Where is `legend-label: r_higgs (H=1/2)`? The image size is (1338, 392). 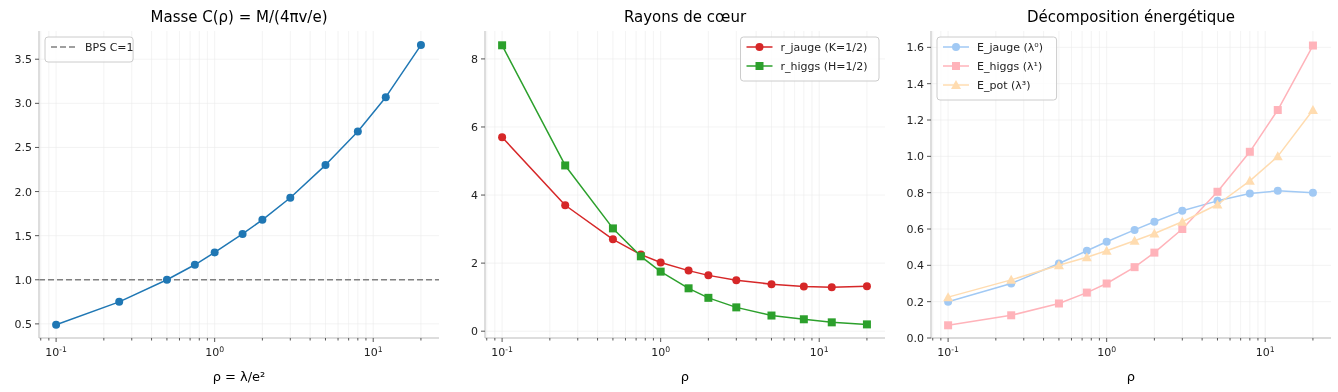
legend-label: r_higgs (H=1/2) is located at coordinates (824, 66).